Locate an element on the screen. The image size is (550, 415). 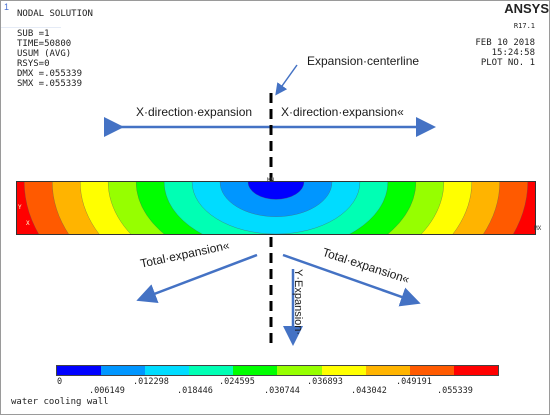
contour-plot is located at coordinates (276, 208).